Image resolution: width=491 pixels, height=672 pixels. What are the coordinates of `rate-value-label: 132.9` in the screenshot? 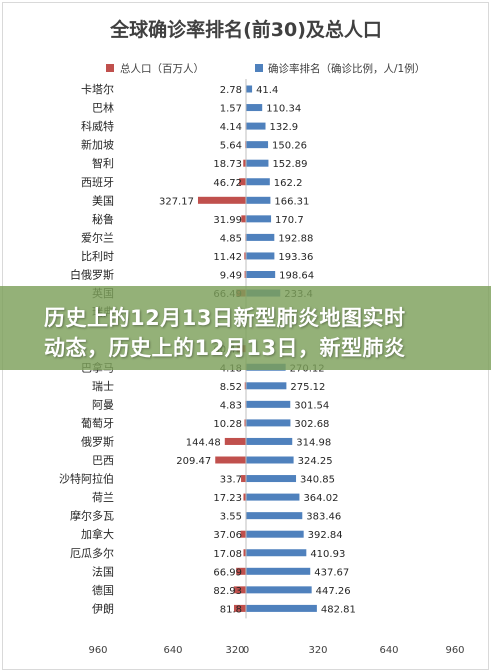 It's located at (284, 127).